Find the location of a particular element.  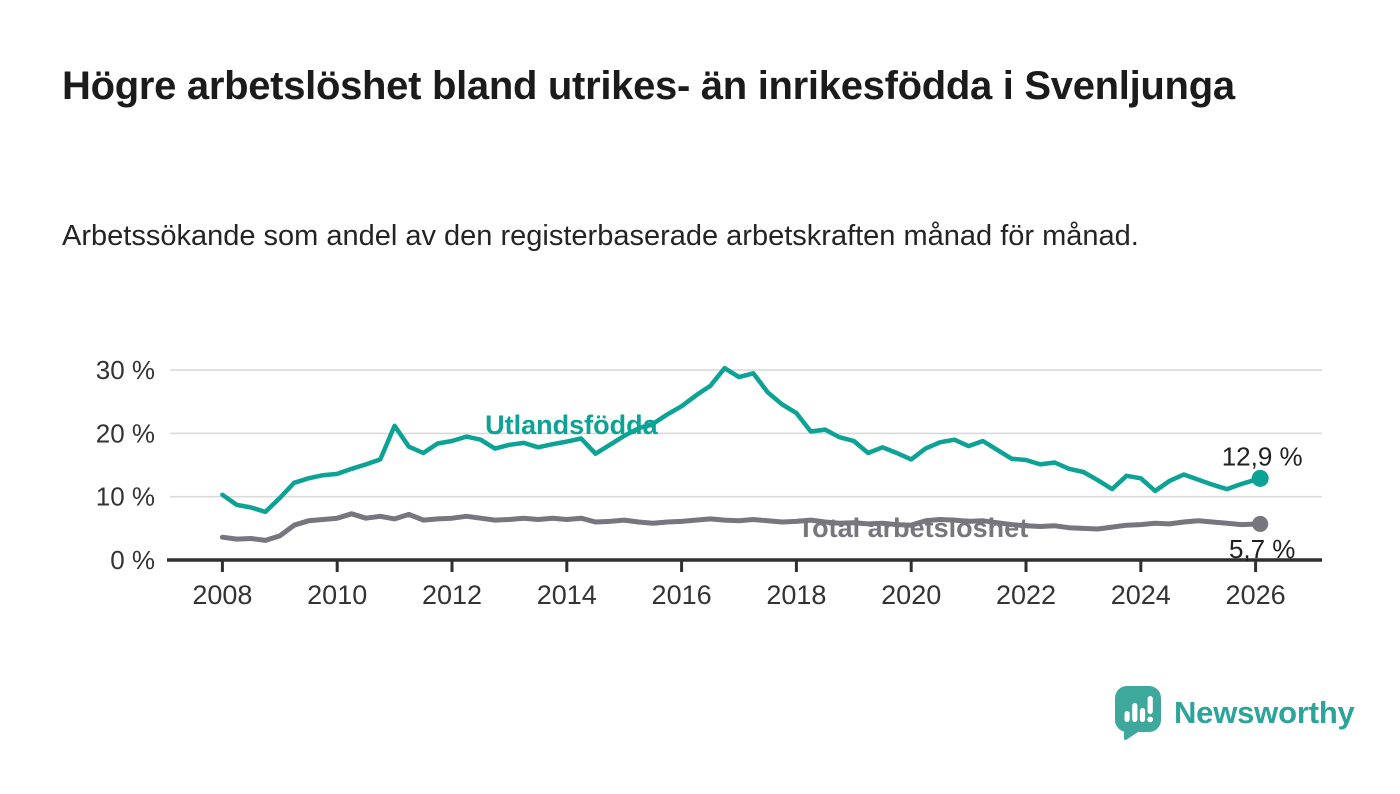

series-line-utlandsfodda is located at coordinates (741, 440).